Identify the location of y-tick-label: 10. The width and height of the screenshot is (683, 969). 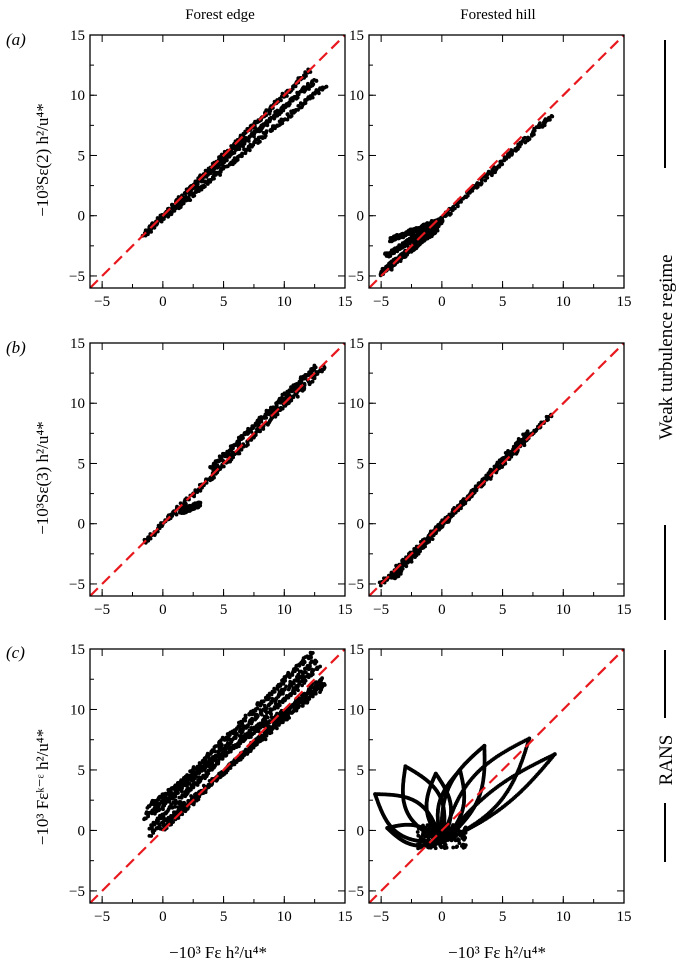
(77, 710).